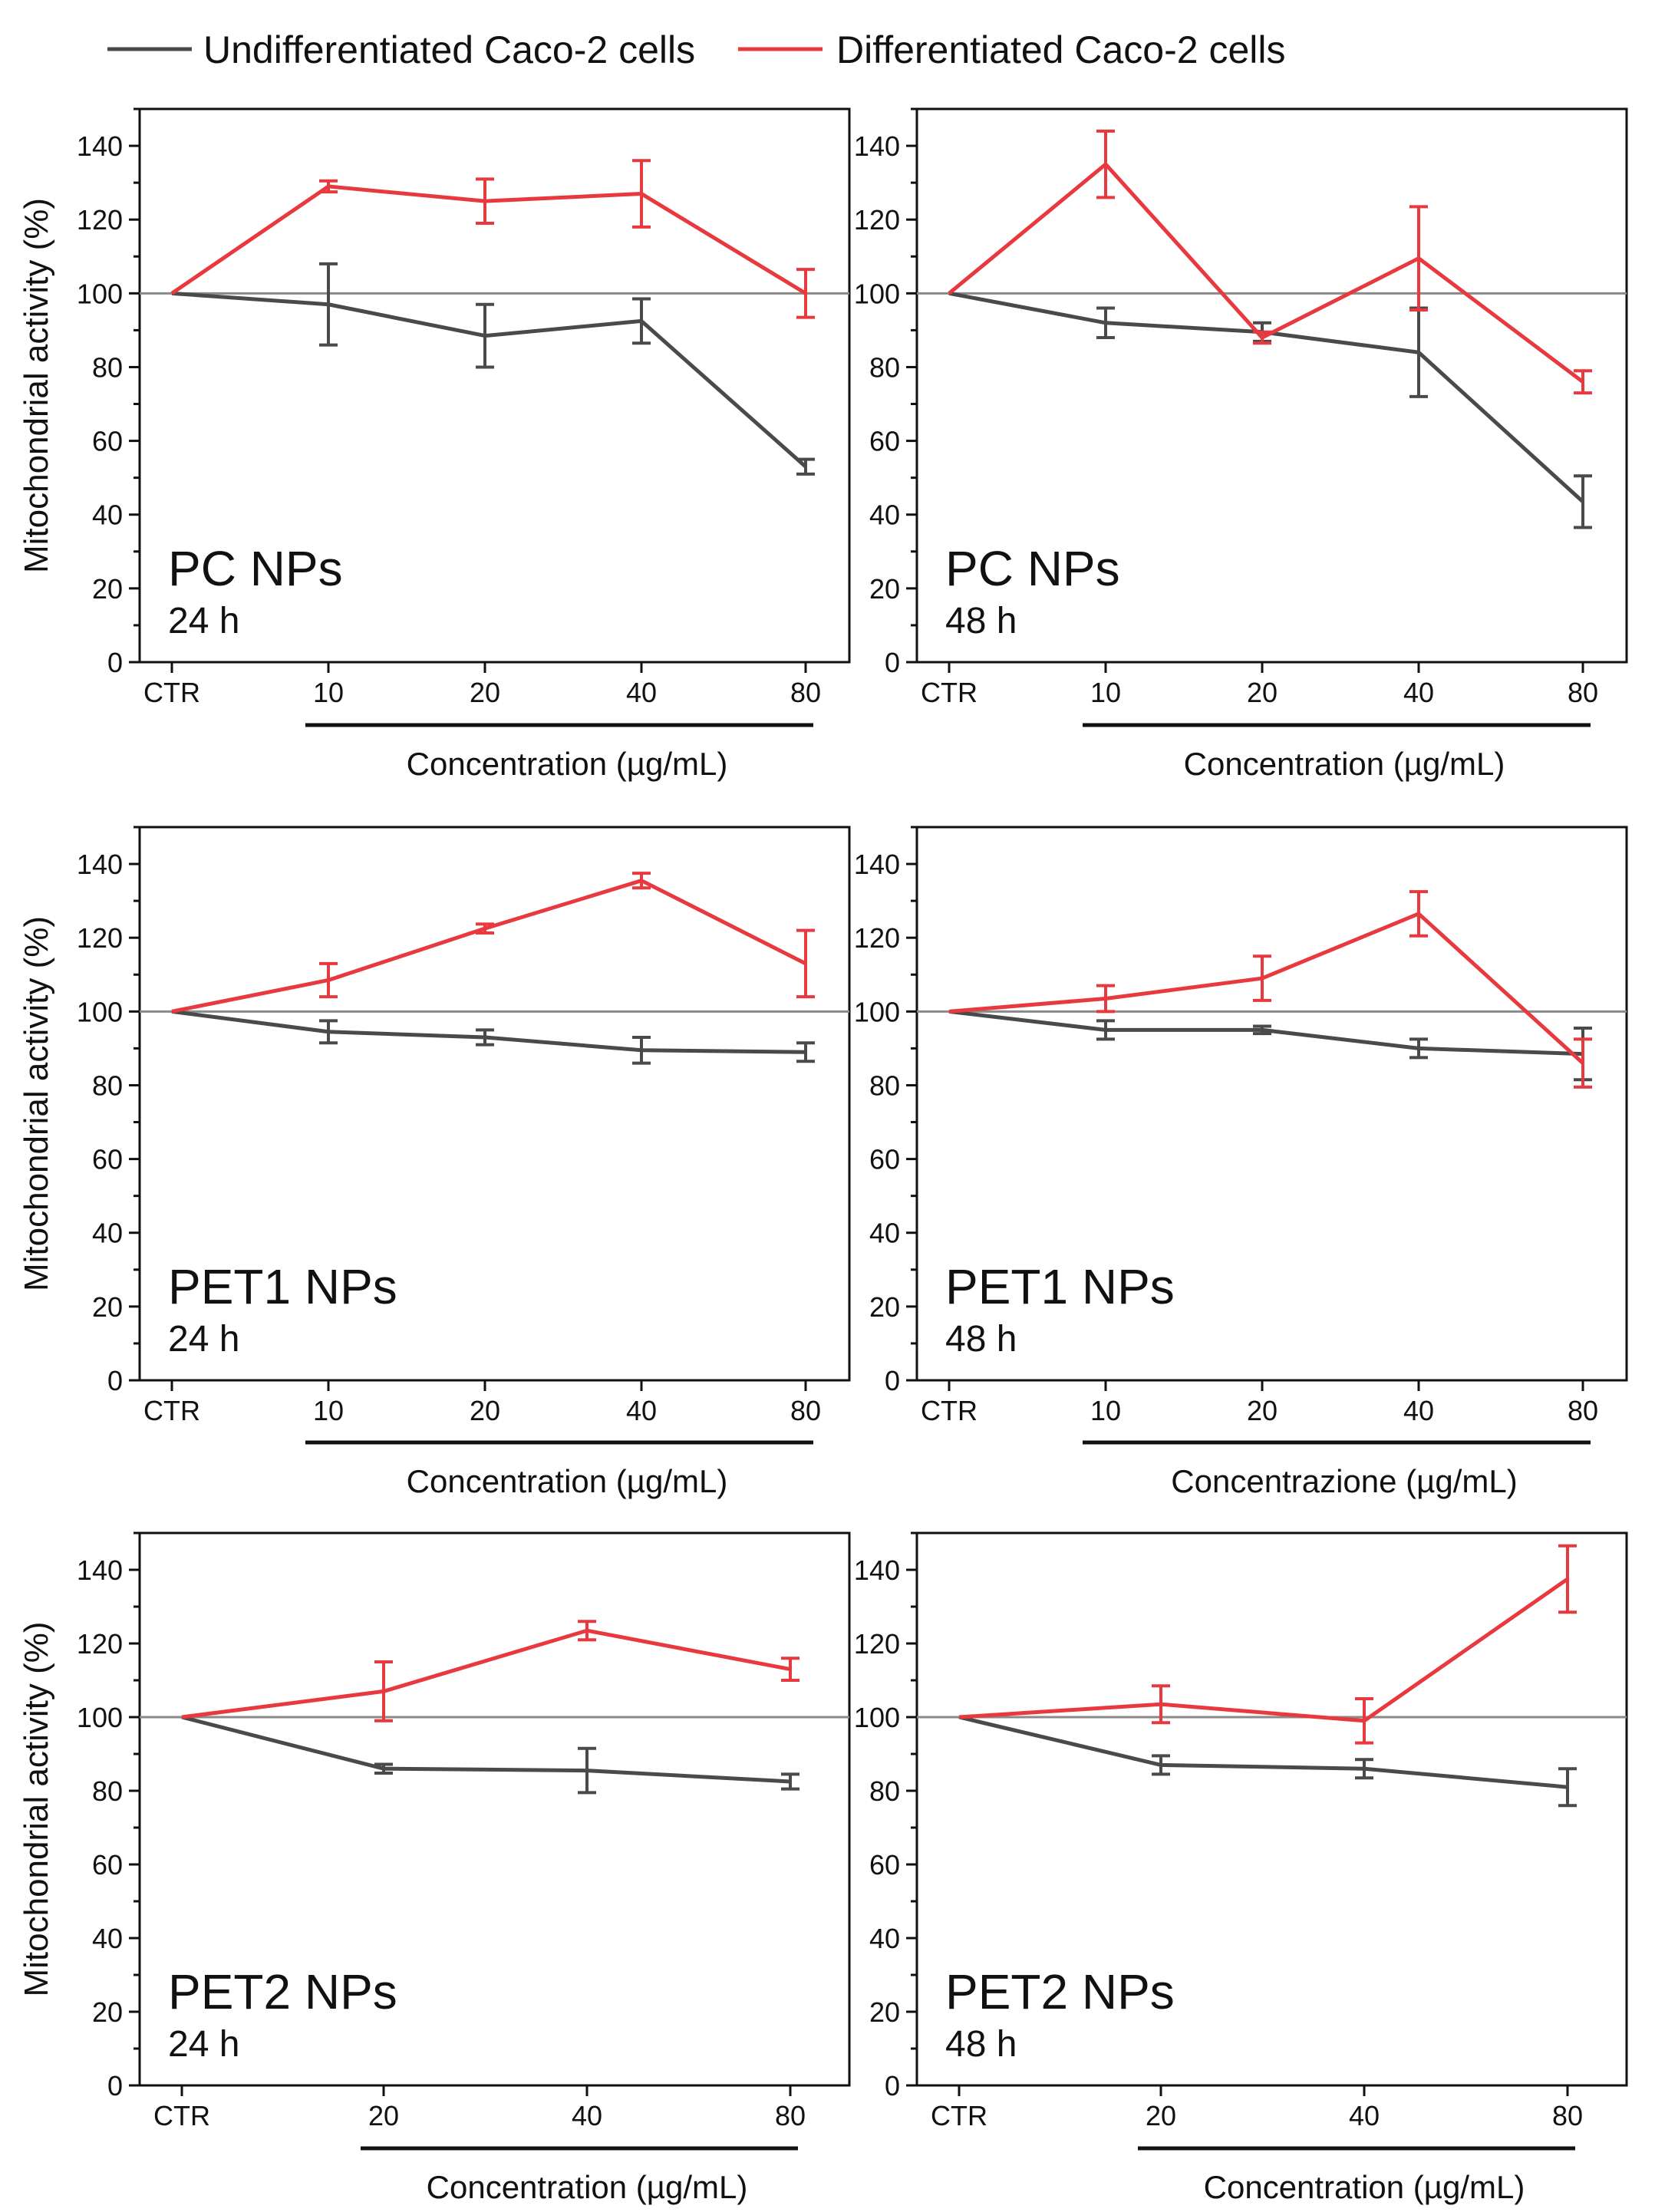 This screenshot has width=1655, height=2212. Describe the element at coordinates (282, 1991) in the screenshot. I see `panel-title: PET2 NPs` at that location.